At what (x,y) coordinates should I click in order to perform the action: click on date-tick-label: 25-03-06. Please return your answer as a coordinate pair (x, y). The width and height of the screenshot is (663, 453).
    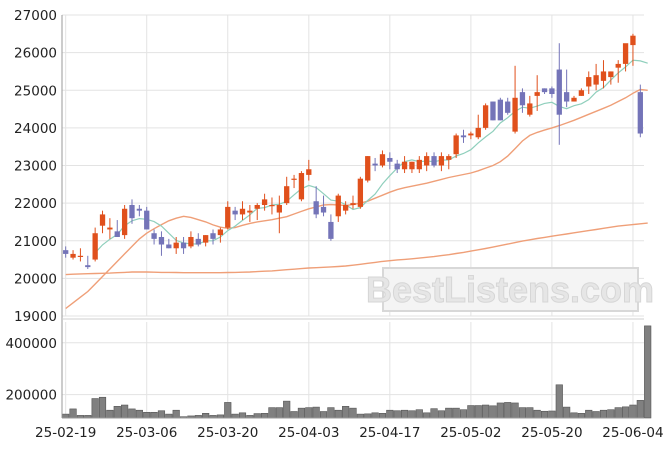
    Looking at the image, I should click on (146, 433).